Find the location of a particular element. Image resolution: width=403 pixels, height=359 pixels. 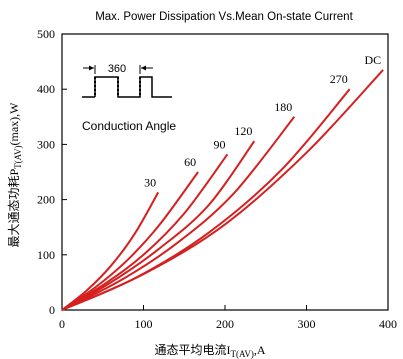

curve-label-120: 120 is located at coordinates (243, 131).